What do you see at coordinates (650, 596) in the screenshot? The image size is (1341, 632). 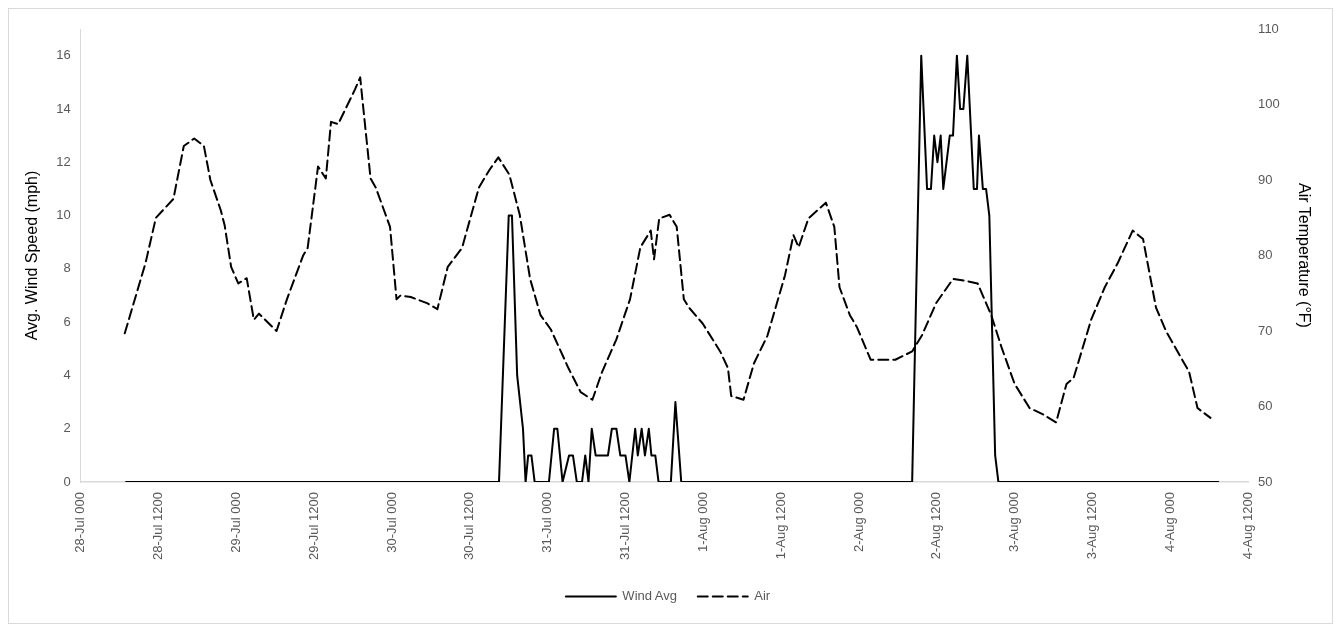 I see `legend-label: Wind Avg` at bounding box center [650, 596].